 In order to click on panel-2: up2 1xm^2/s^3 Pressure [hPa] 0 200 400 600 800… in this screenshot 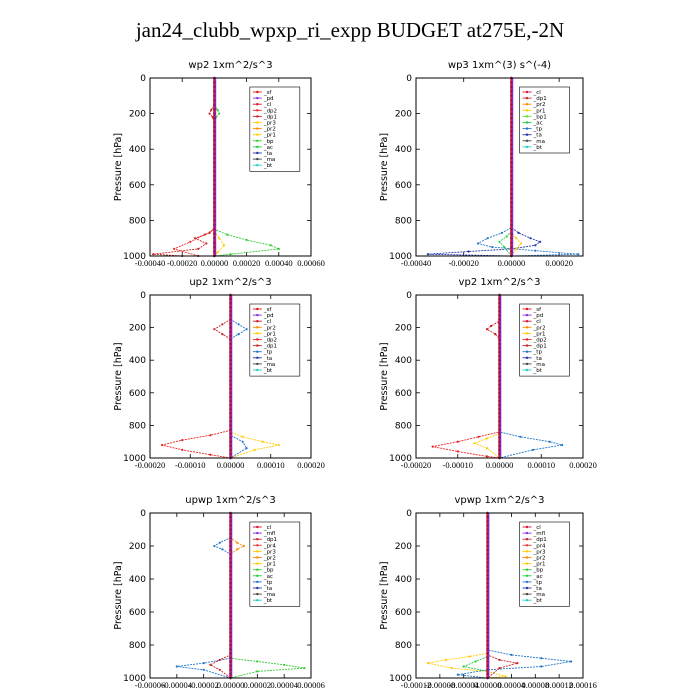, I will do `click(219, 373)`.